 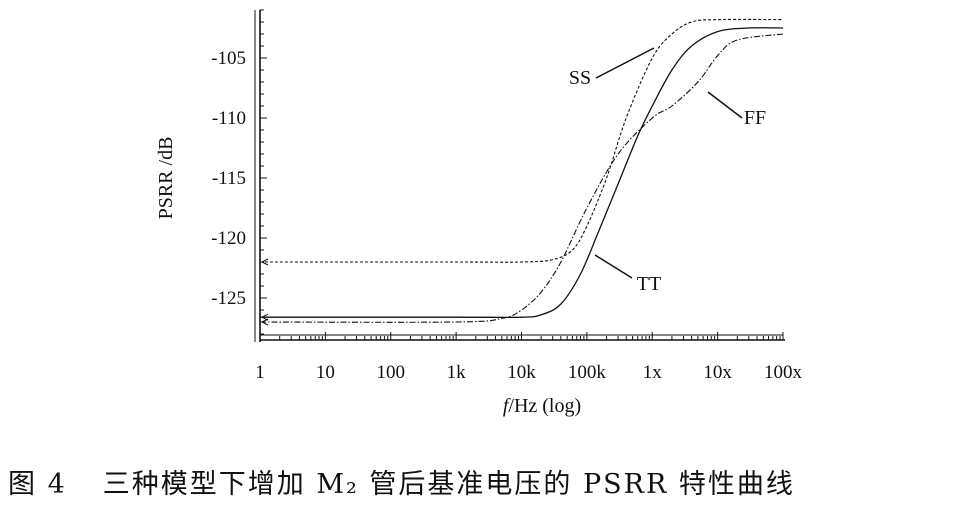 What do you see at coordinates (229, 118) in the screenshot?
I see `y-tick-label: -110` at bounding box center [229, 118].